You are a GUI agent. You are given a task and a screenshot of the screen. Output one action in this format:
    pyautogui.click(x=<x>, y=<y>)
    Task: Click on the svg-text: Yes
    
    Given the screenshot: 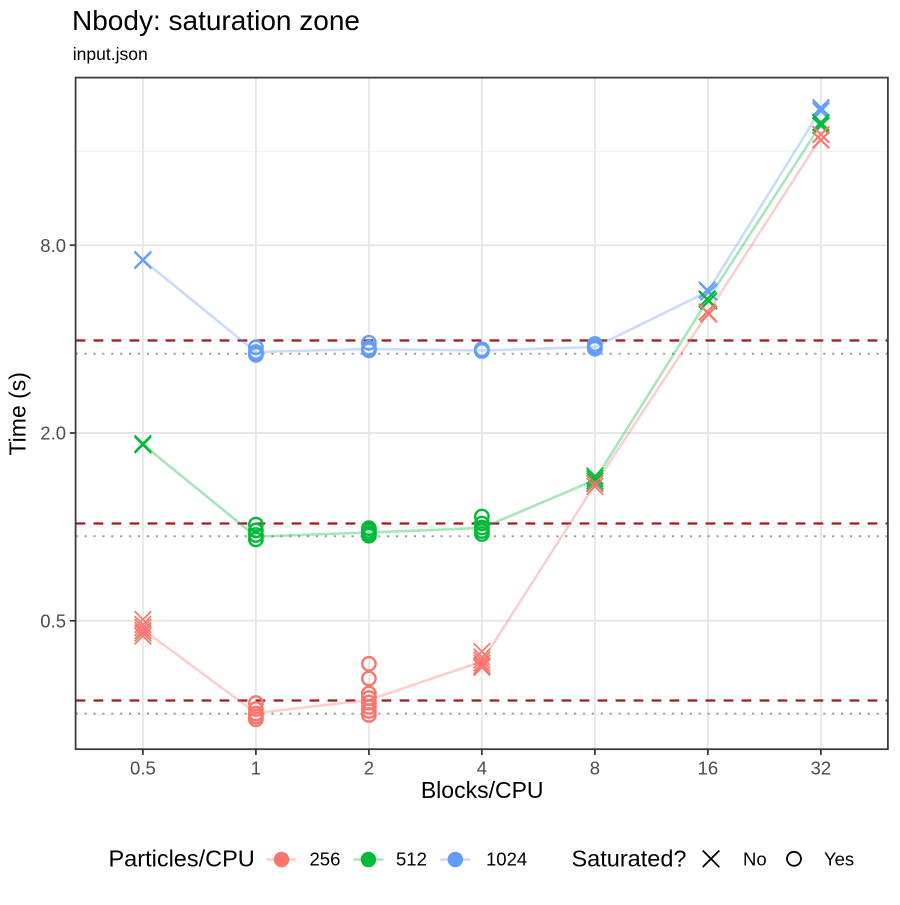 What is the action you would take?
    pyautogui.click(x=839, y=859)
    